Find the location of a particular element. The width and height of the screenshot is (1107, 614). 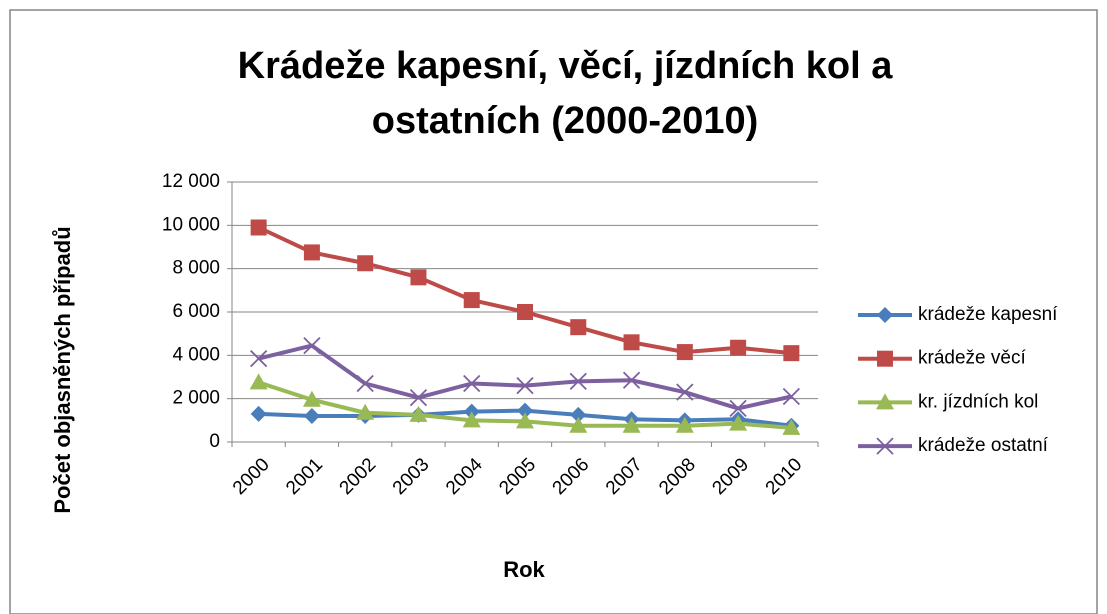

y-tick-label: 4 000 is located at coordinates (196, 354).